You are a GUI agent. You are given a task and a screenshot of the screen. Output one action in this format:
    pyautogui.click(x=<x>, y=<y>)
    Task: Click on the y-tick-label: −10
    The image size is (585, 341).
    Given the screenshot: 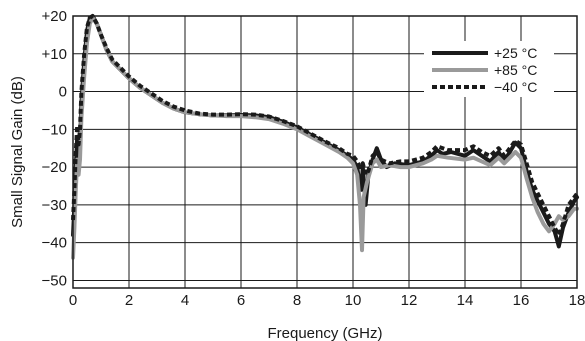 What is the action you would take?
    pyautogui.click(x=54, y=129)
    